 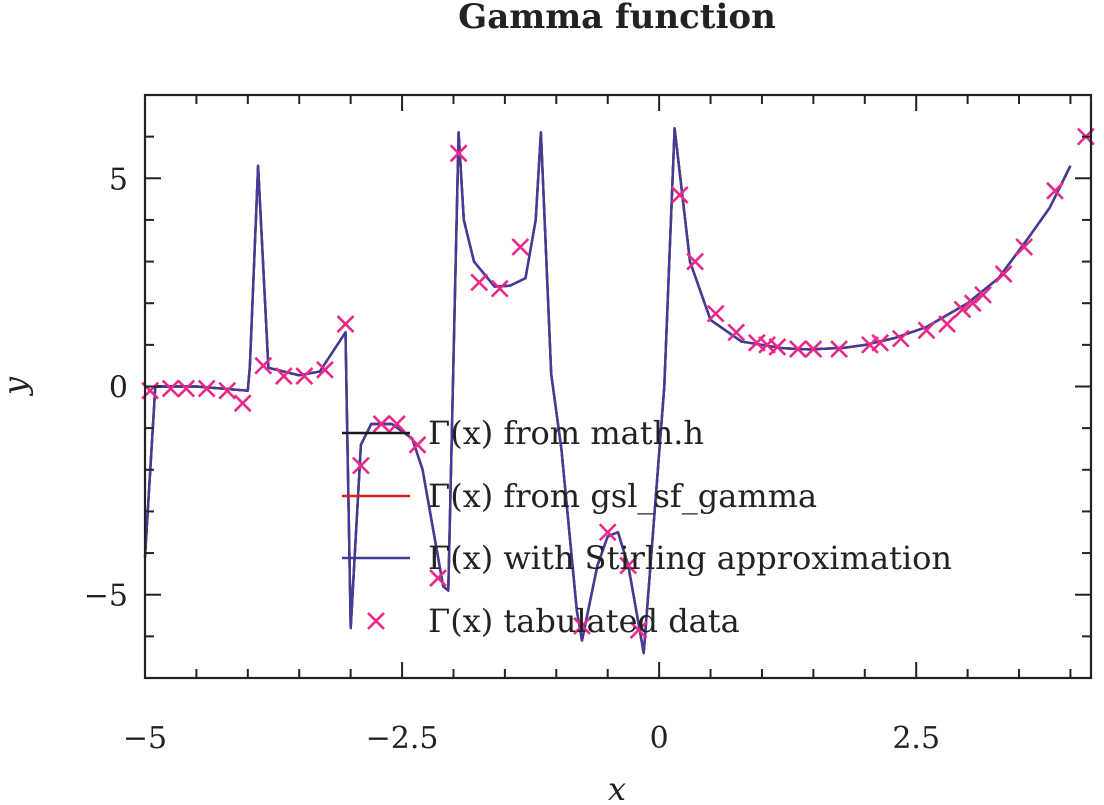 I want to click on y-axis-label: y, so click(x=17, y=386).